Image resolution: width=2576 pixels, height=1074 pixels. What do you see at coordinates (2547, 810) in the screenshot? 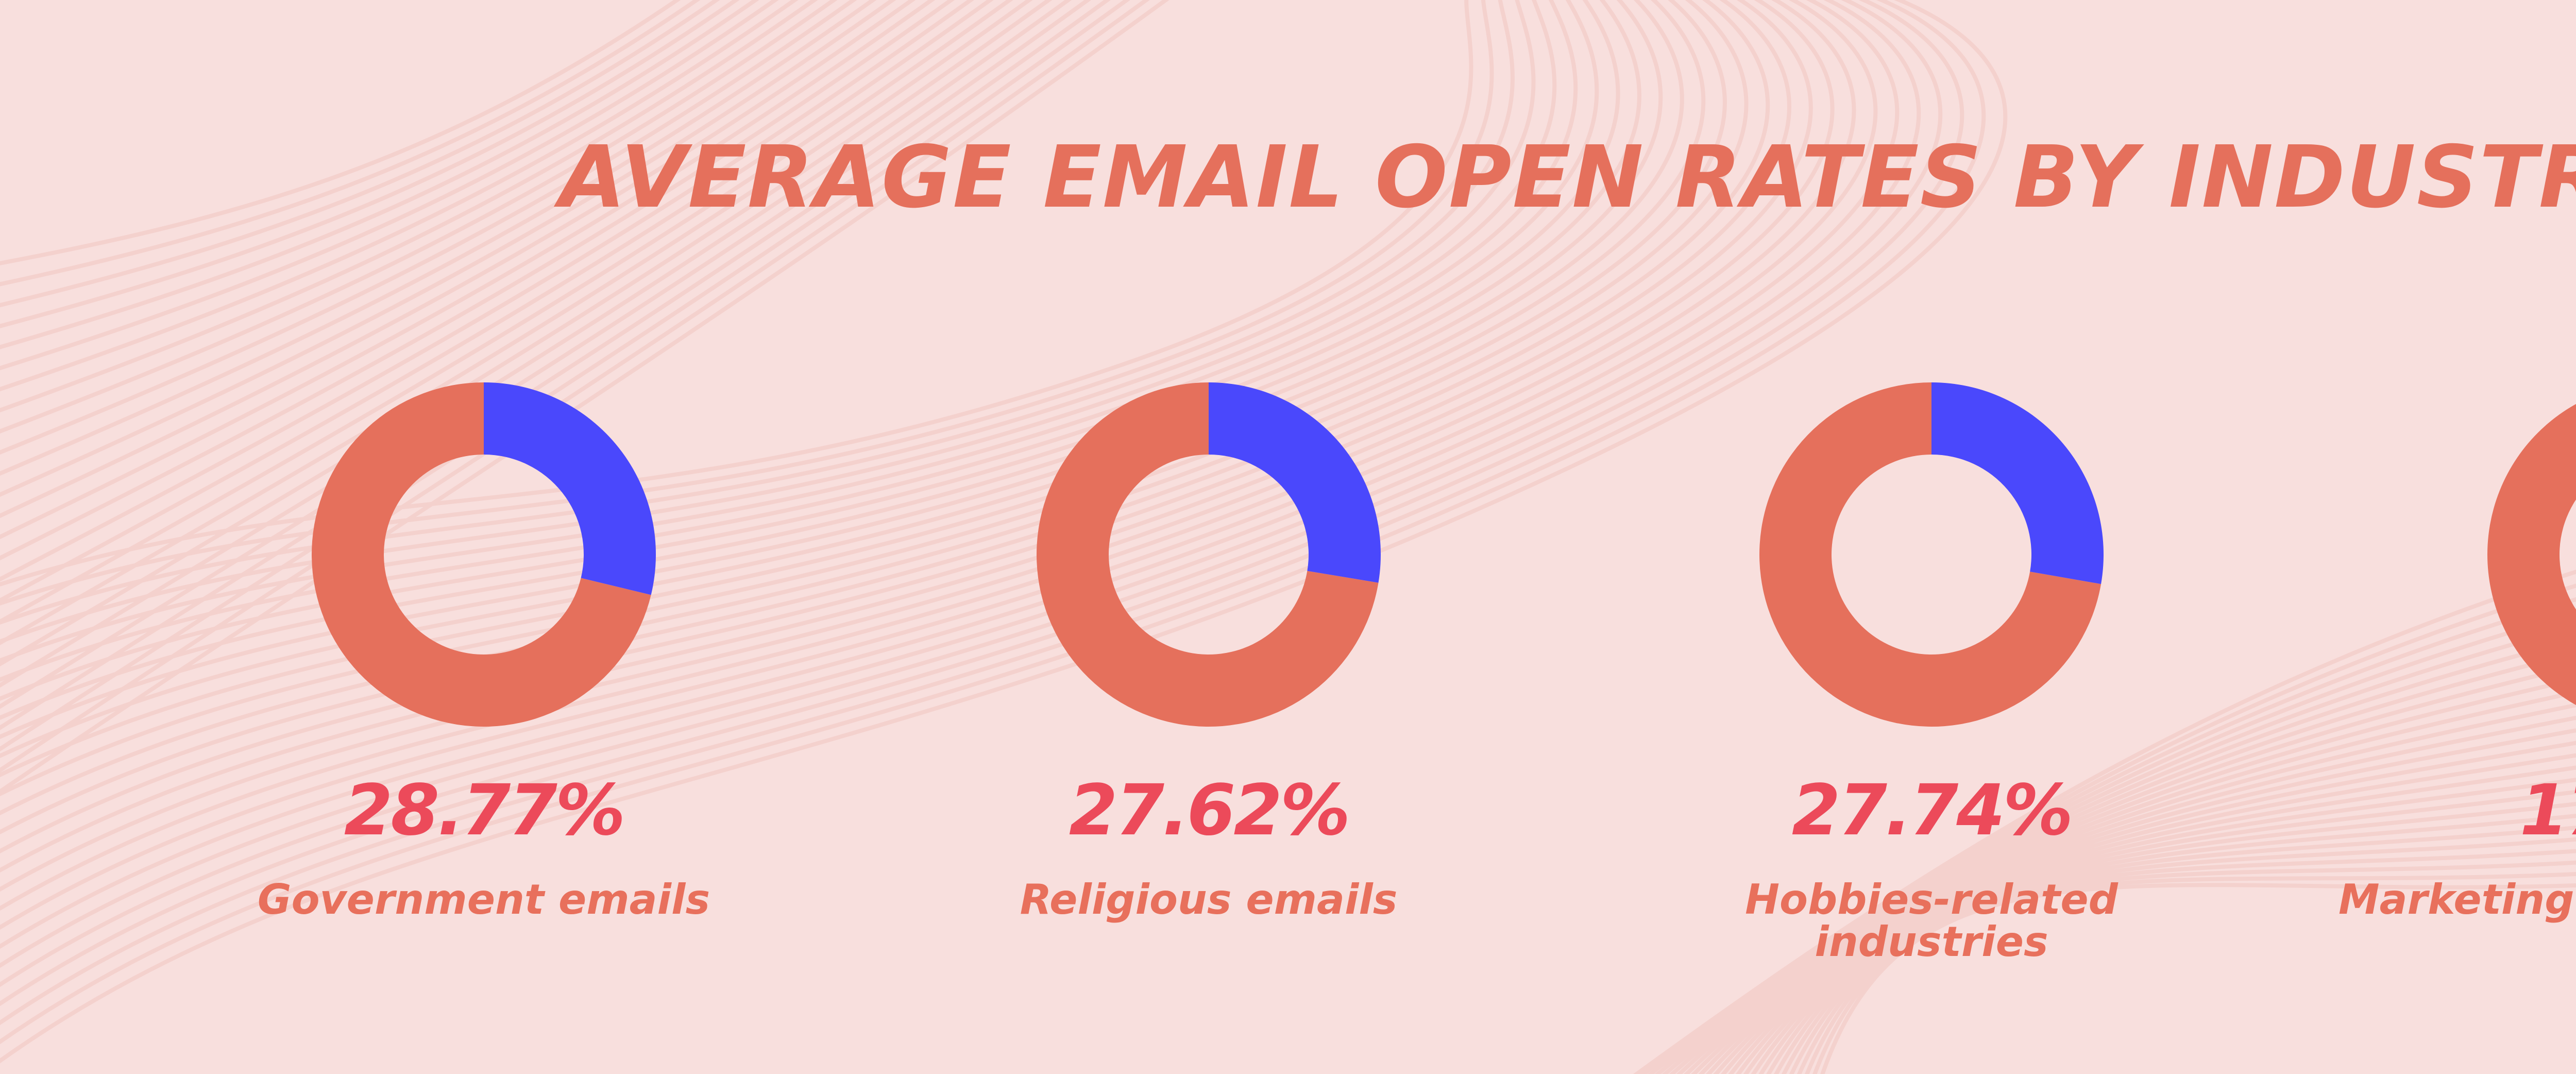
I see `open-rate-value: 17.38%` at bounding box center [2547, 810].